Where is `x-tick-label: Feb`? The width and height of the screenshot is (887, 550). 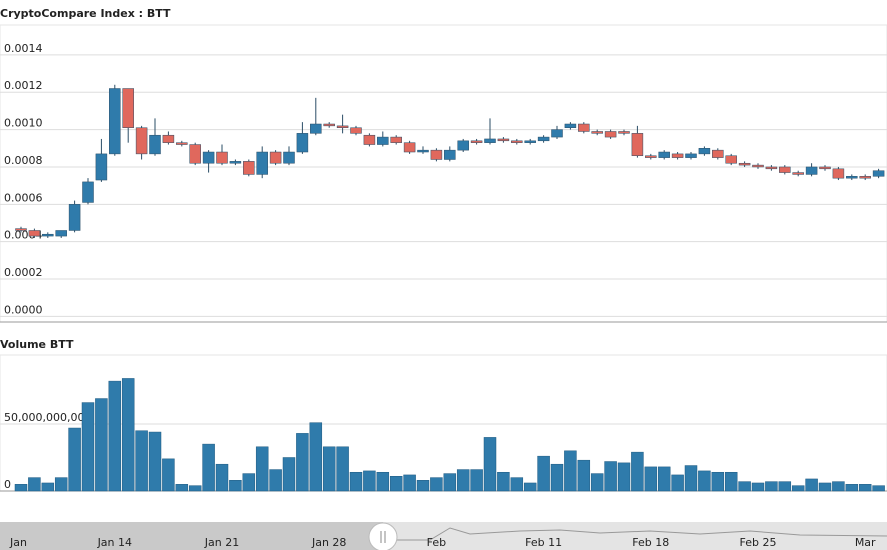
x-tick-label: Feb is located at coordinates (436, 542).